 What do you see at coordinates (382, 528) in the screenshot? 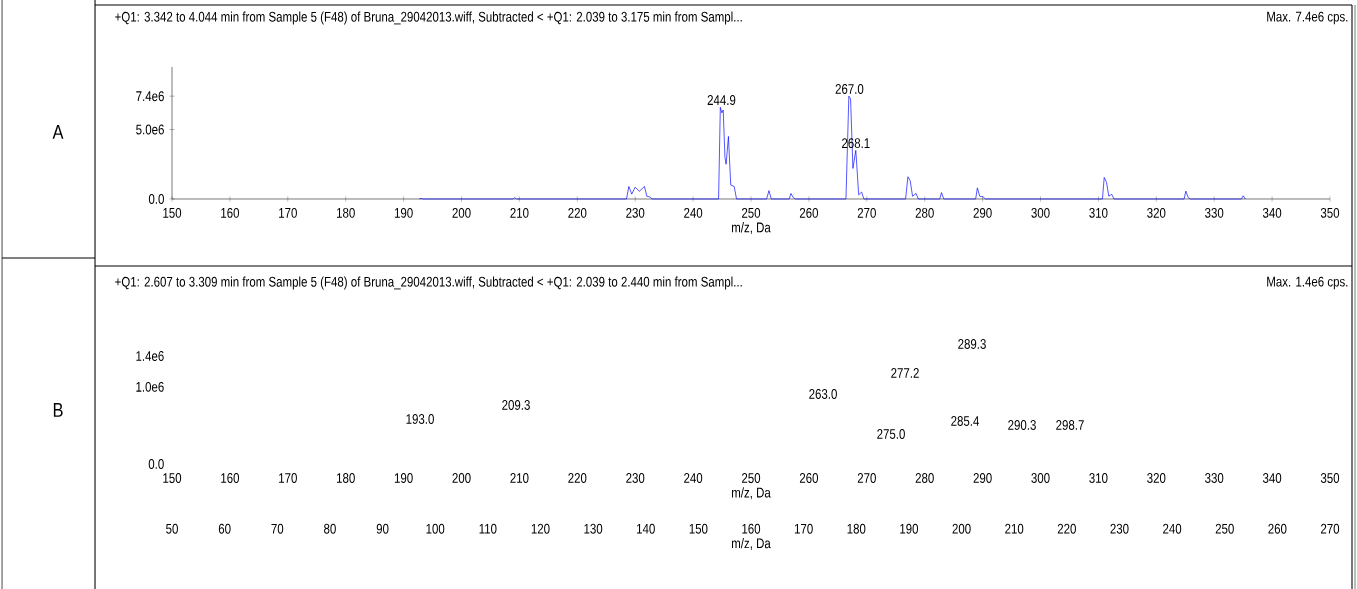
I see `x2-tick-label: 90` at bounding box center [382, 528].